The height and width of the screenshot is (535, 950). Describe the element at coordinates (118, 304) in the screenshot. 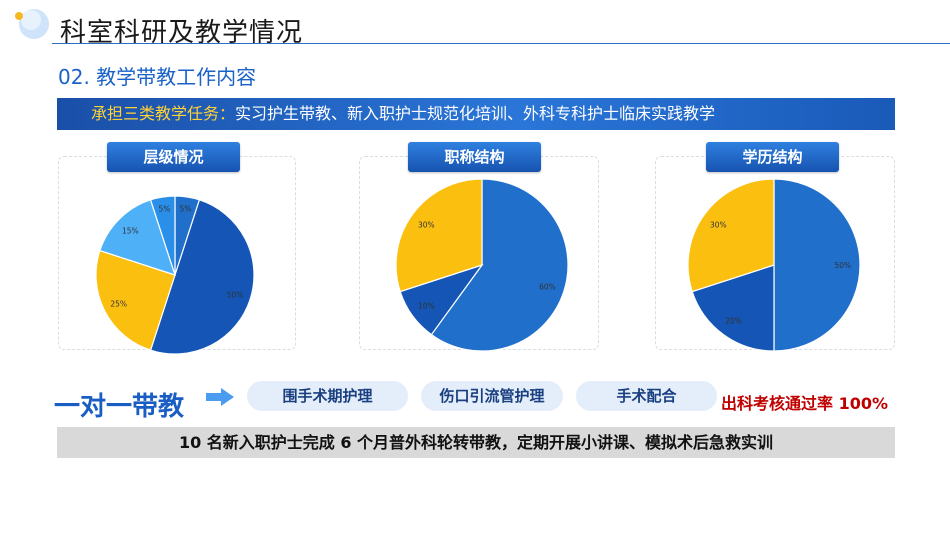

I see `pie-0-label-2: 25%` at that location.